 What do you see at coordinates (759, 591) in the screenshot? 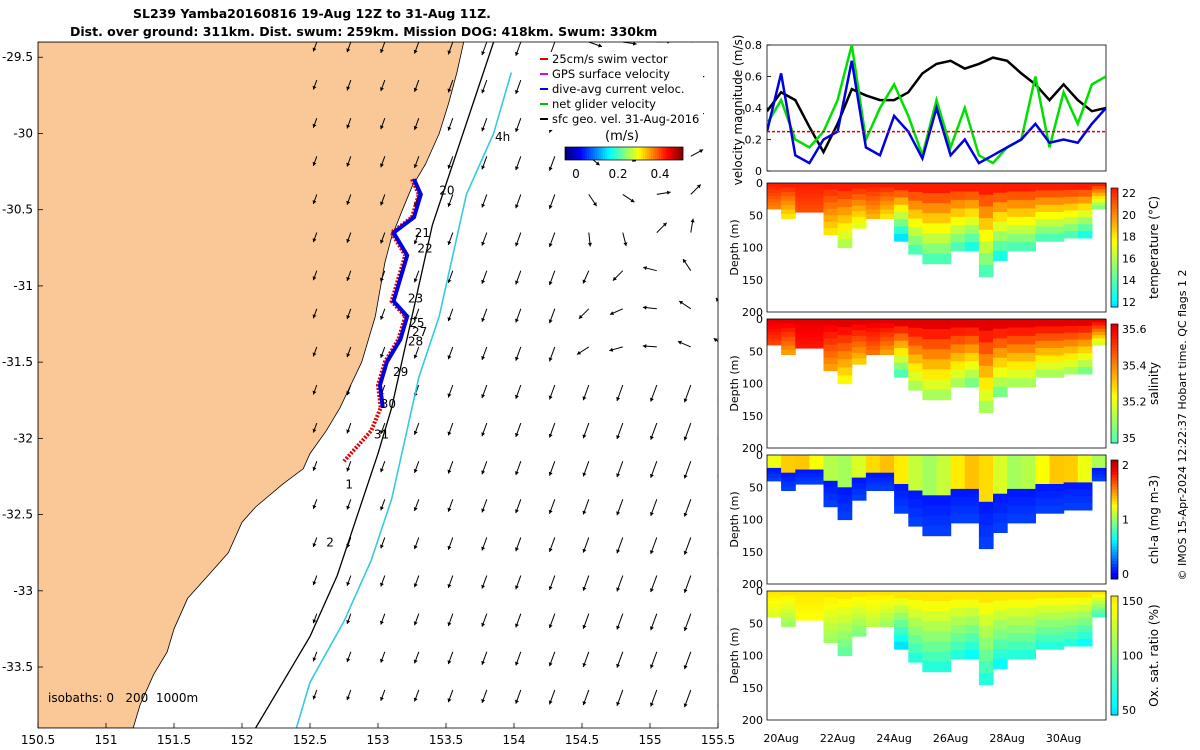
I see `depth-tick-label: 0` at bounding box center [759, 591].